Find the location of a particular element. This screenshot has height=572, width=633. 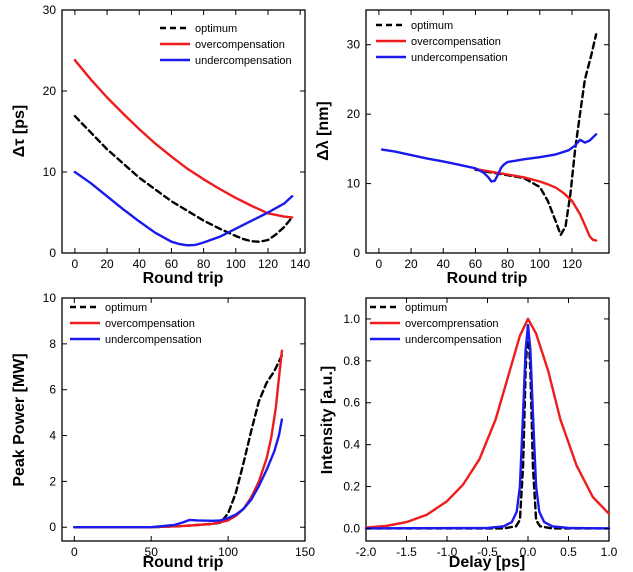

series-line-overcomprensation is located at coordinates (487, 423).